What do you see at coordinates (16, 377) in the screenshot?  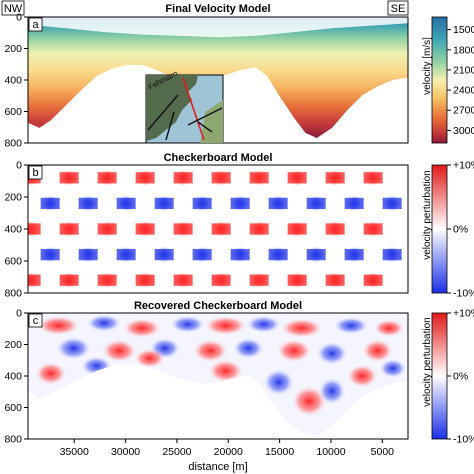 I see `panel-c-y-axis: 0 200 400 600 800` at bounding box center [16, 377].